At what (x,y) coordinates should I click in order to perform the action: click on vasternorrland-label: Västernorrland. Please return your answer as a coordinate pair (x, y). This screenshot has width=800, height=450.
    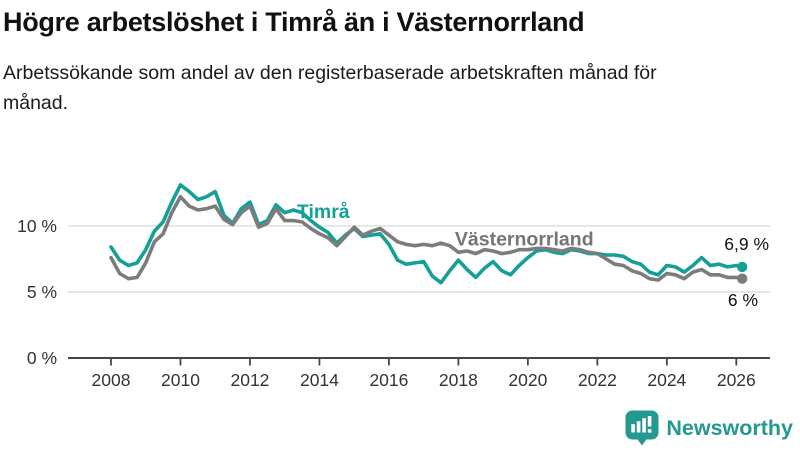
    Looking at the image, I should click on (524, 240).